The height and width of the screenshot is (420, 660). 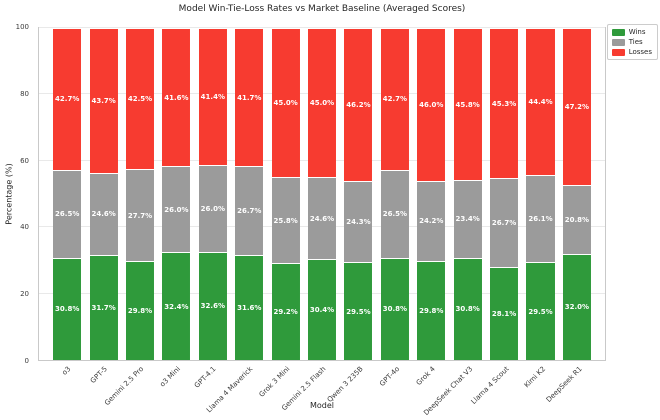 I want to click on bar-slot: 29.5% 24.3% 46.2%, so click(x=358, y=194).